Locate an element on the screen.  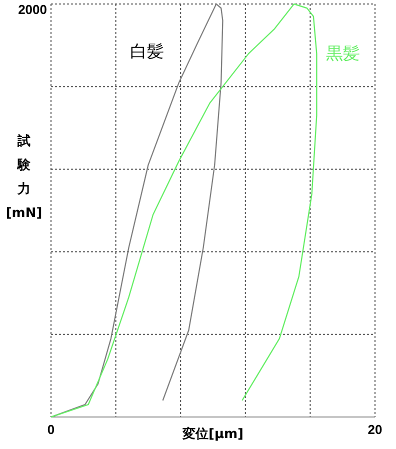
x-tick-label: 0 is located at coordinates (51, 430).